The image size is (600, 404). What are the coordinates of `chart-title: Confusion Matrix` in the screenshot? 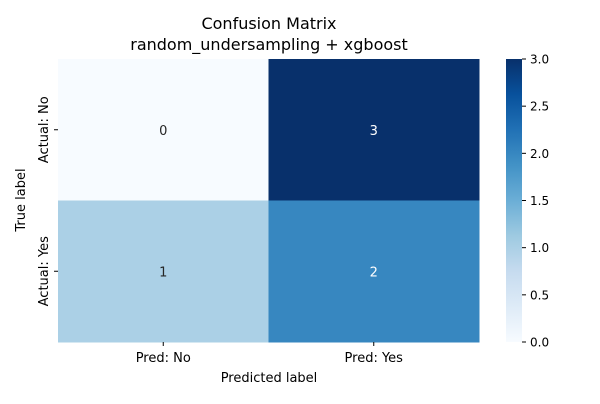 It's located at (268, 23).